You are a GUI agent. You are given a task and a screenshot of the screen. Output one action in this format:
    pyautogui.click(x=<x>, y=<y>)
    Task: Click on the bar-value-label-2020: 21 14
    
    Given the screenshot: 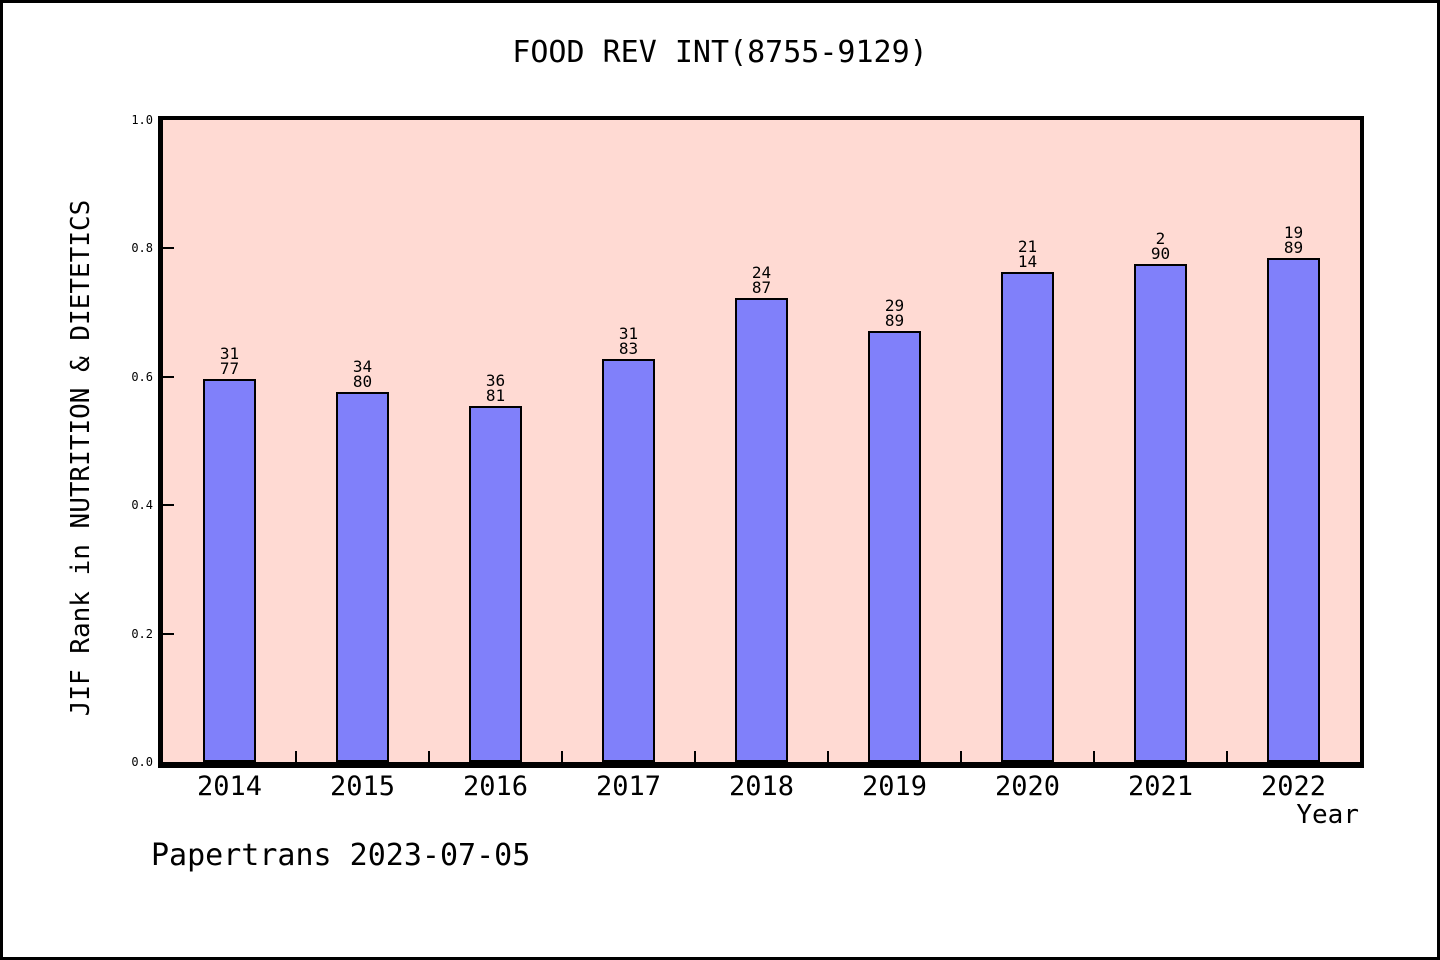 What is the action you would take?
    pyautogui.click(x=1027, y=254)
    